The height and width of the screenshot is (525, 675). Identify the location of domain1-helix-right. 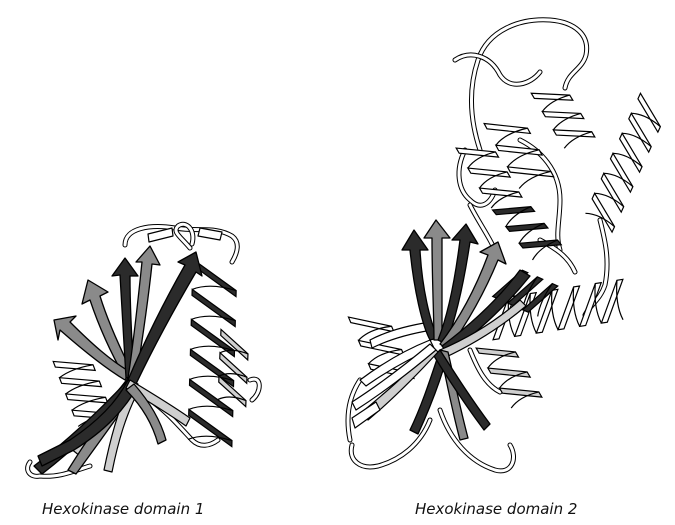
(212, 353).